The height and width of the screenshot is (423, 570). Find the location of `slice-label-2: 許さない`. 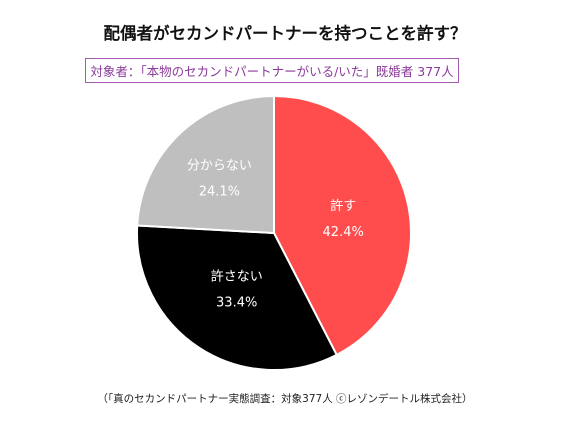

slice-label-2: 許さない is located at coordinates (237, 277).